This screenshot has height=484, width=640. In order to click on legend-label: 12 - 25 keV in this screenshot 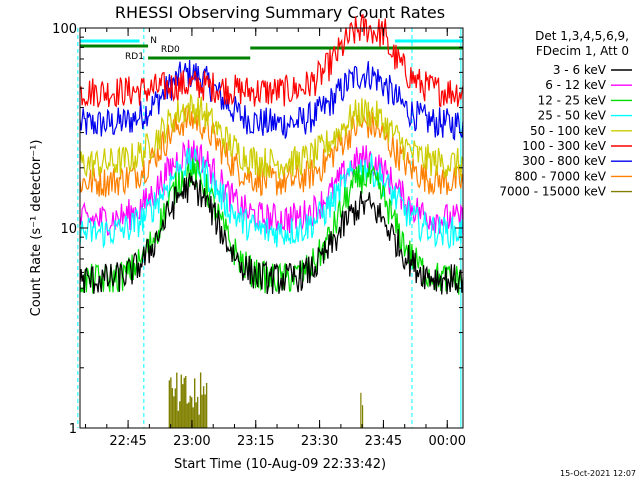, I will do `click(572, 100)`.